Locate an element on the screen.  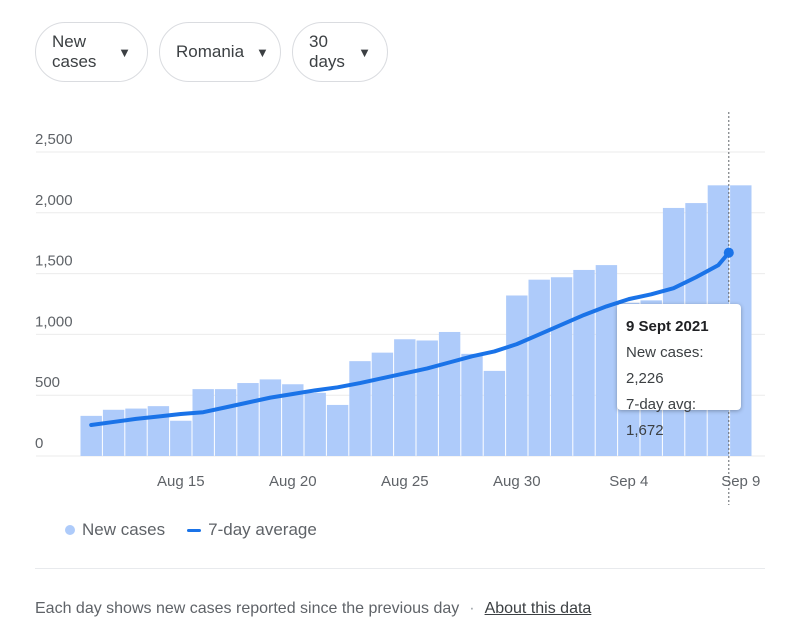
tooltip-average: 7-day avg: 1,672 is located at coordinates (661, 417).